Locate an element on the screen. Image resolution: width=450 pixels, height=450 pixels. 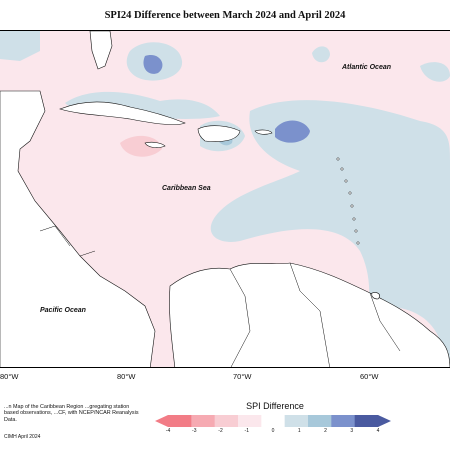
legend-cells is located at coordinates (273, 421).